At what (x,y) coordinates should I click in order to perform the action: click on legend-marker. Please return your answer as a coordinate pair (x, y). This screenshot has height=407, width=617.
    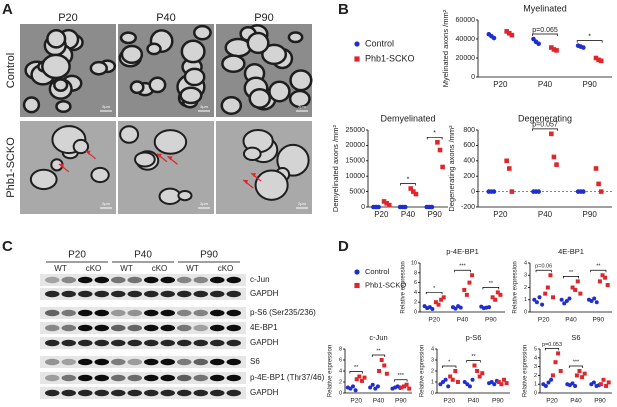
    Looking at the image, I should click on (357, 285).